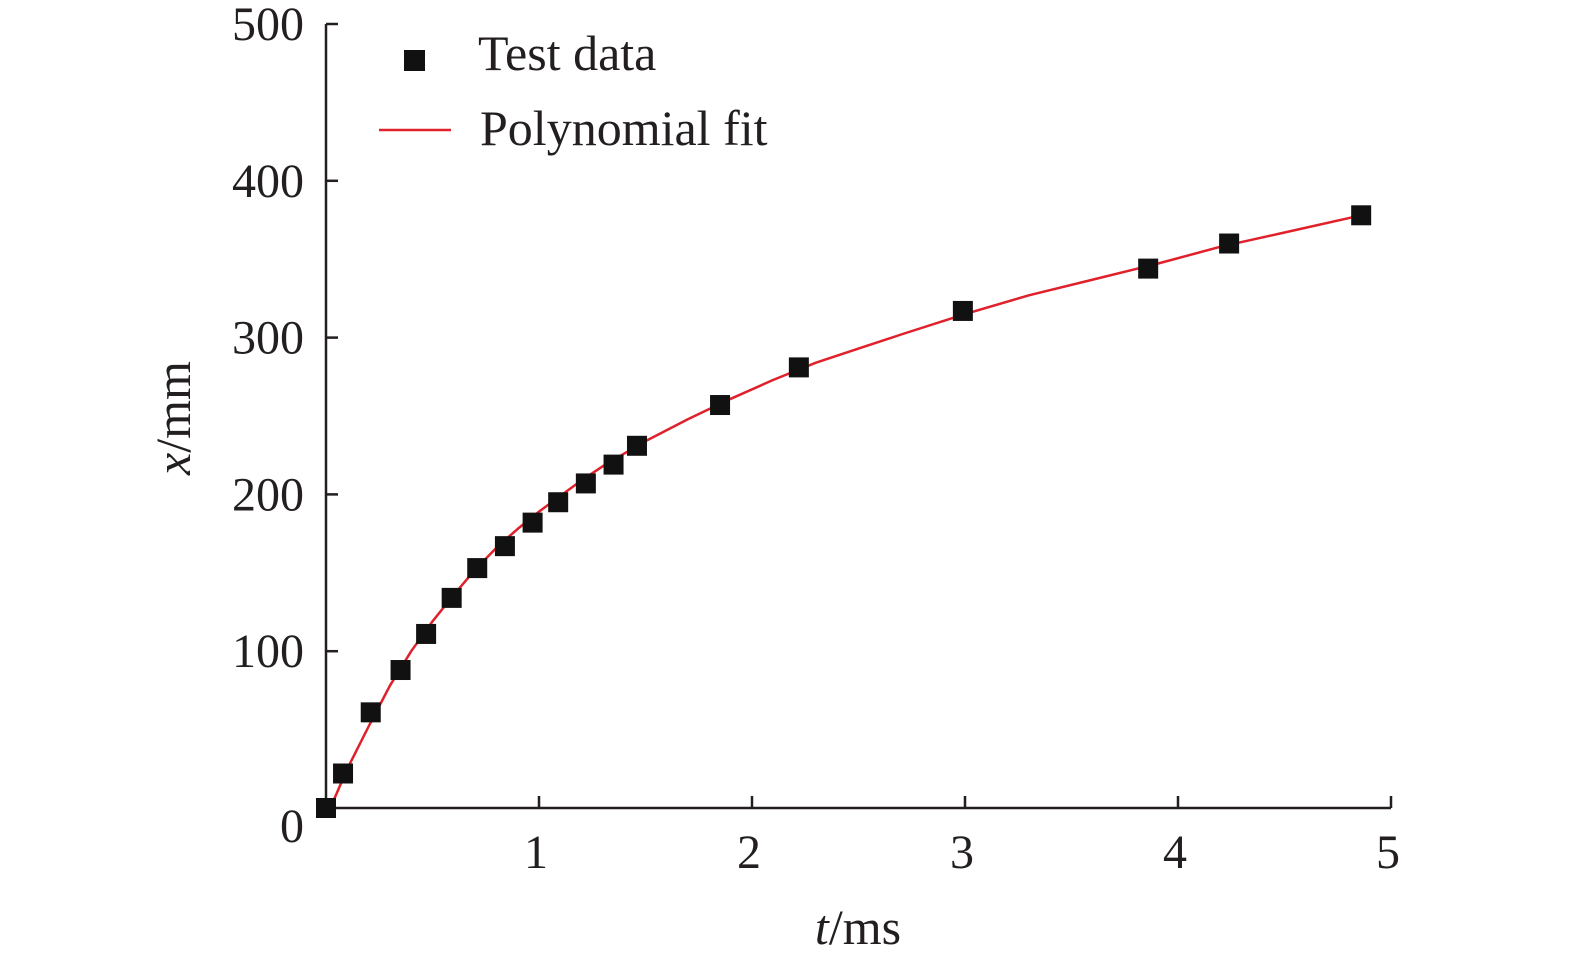 Image resolution: width=1575 pixels, height=966 pixels. I want to click on y-tick-label: 500, so click(268, 25).